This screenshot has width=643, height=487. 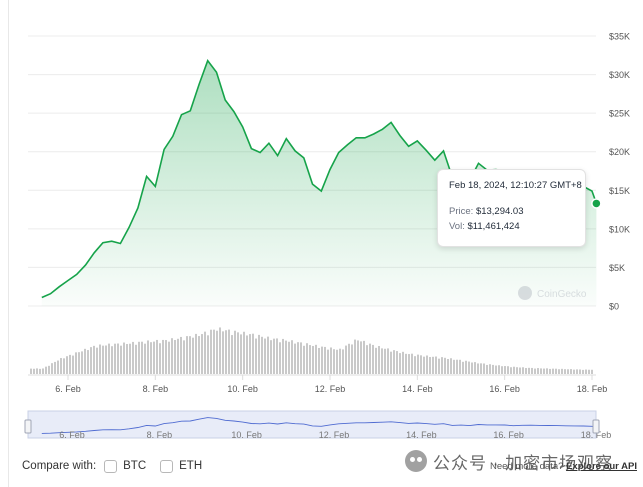 What do you see at coordinates (562, 294) in the screenshot?
I see `coingecko-watermark-text: CoinGecko` at bounding box center [562, 294].